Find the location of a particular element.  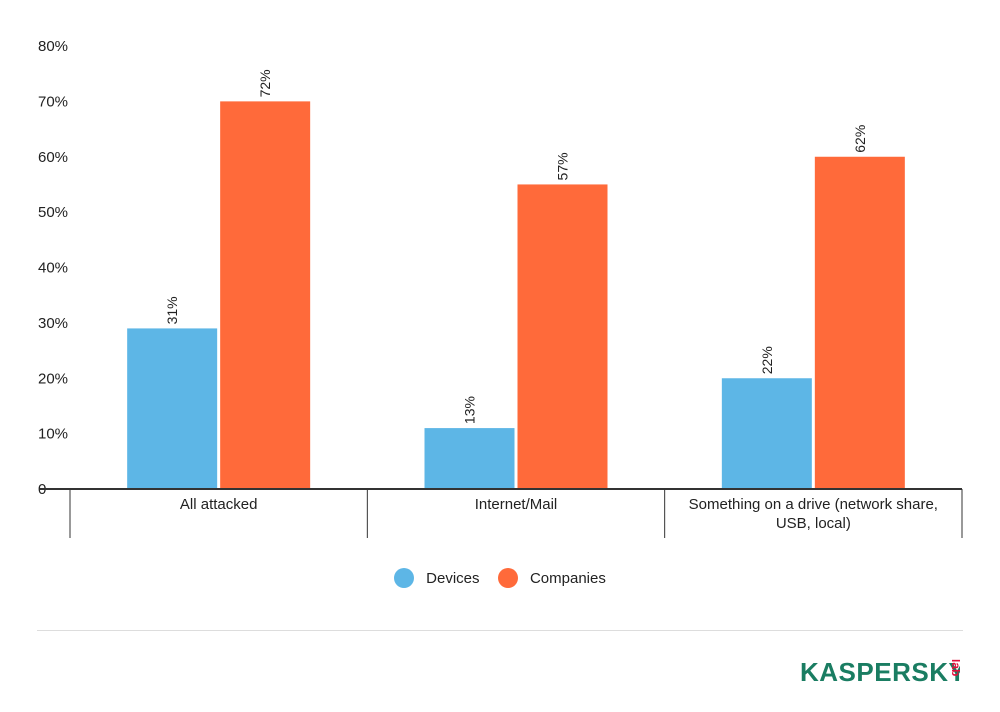

legend-label-companies: Companies is located at coordinates (567, 578).